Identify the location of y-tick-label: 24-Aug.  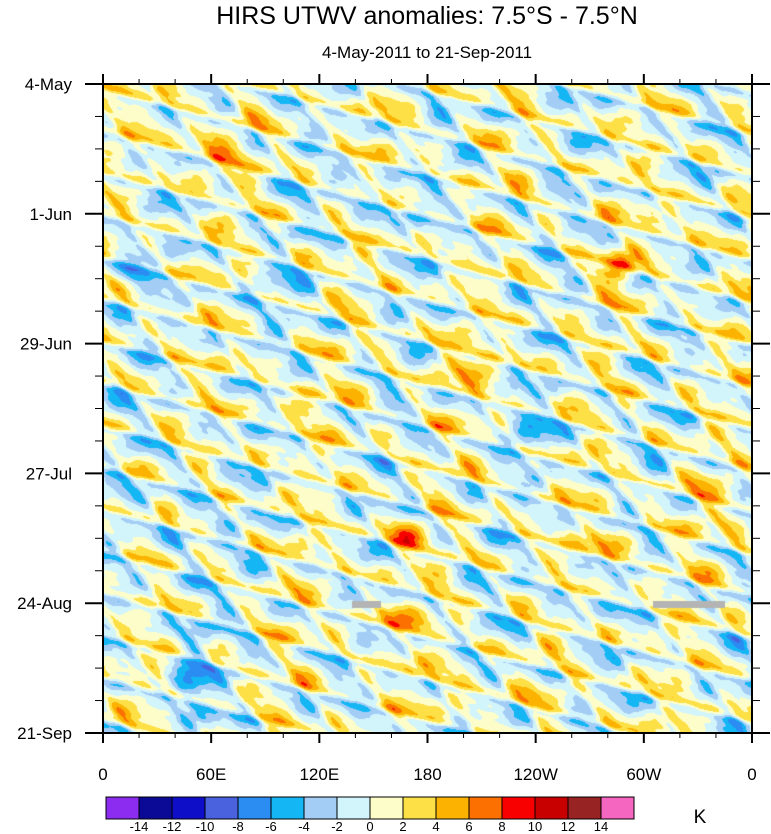
(44, 603).